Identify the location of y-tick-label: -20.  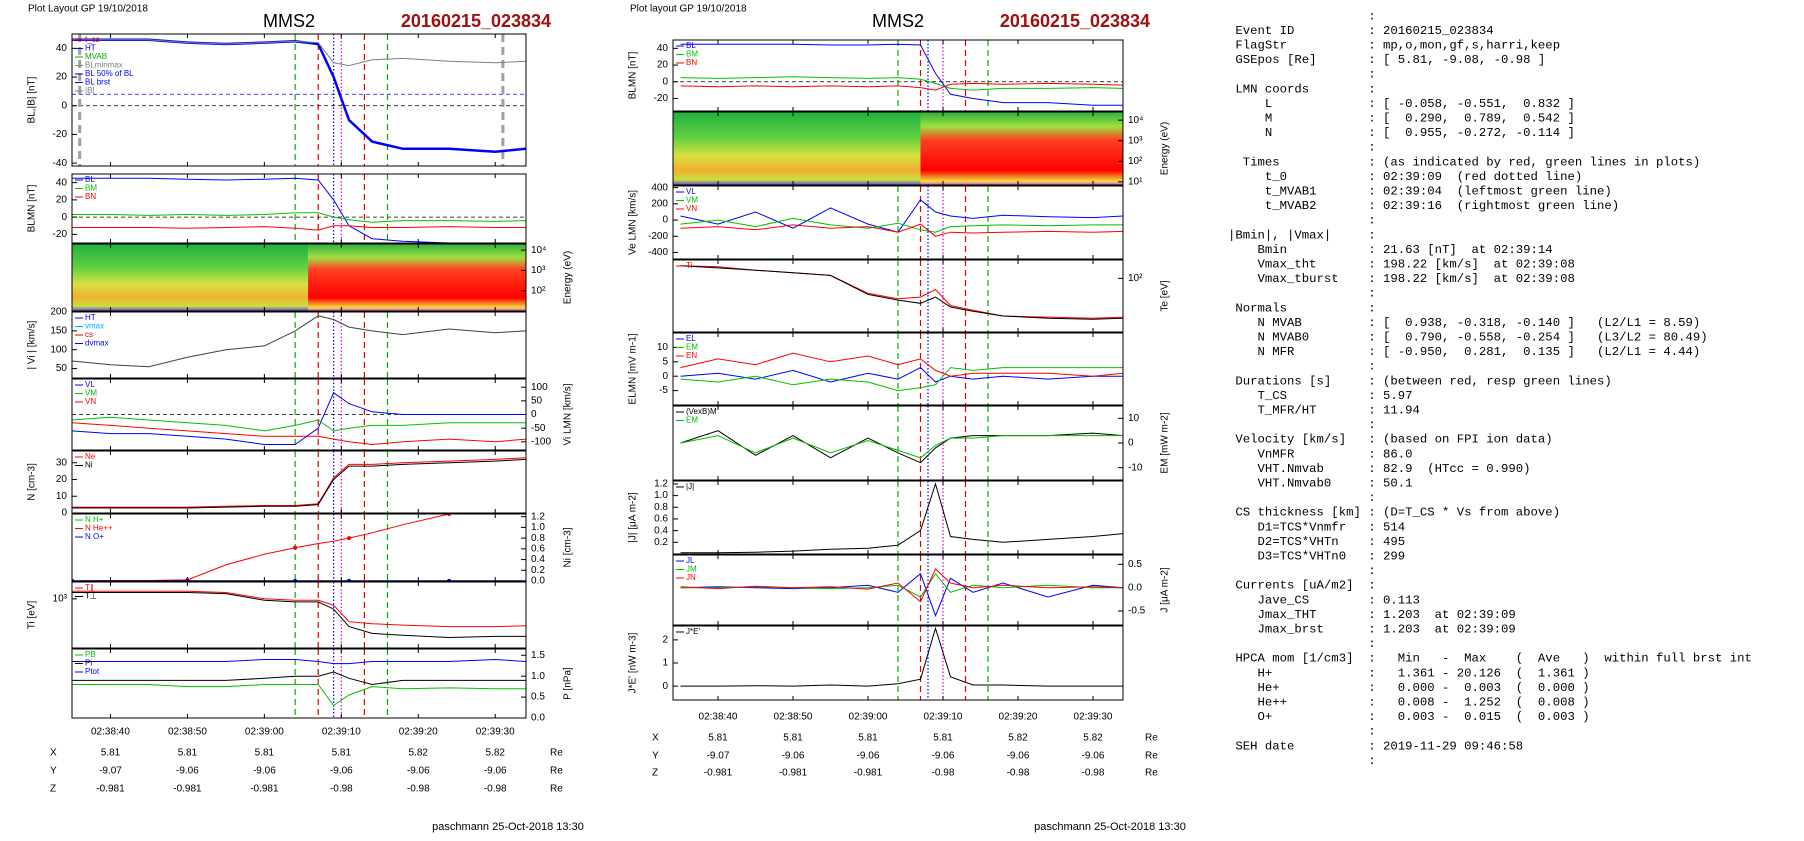
(60, 134).